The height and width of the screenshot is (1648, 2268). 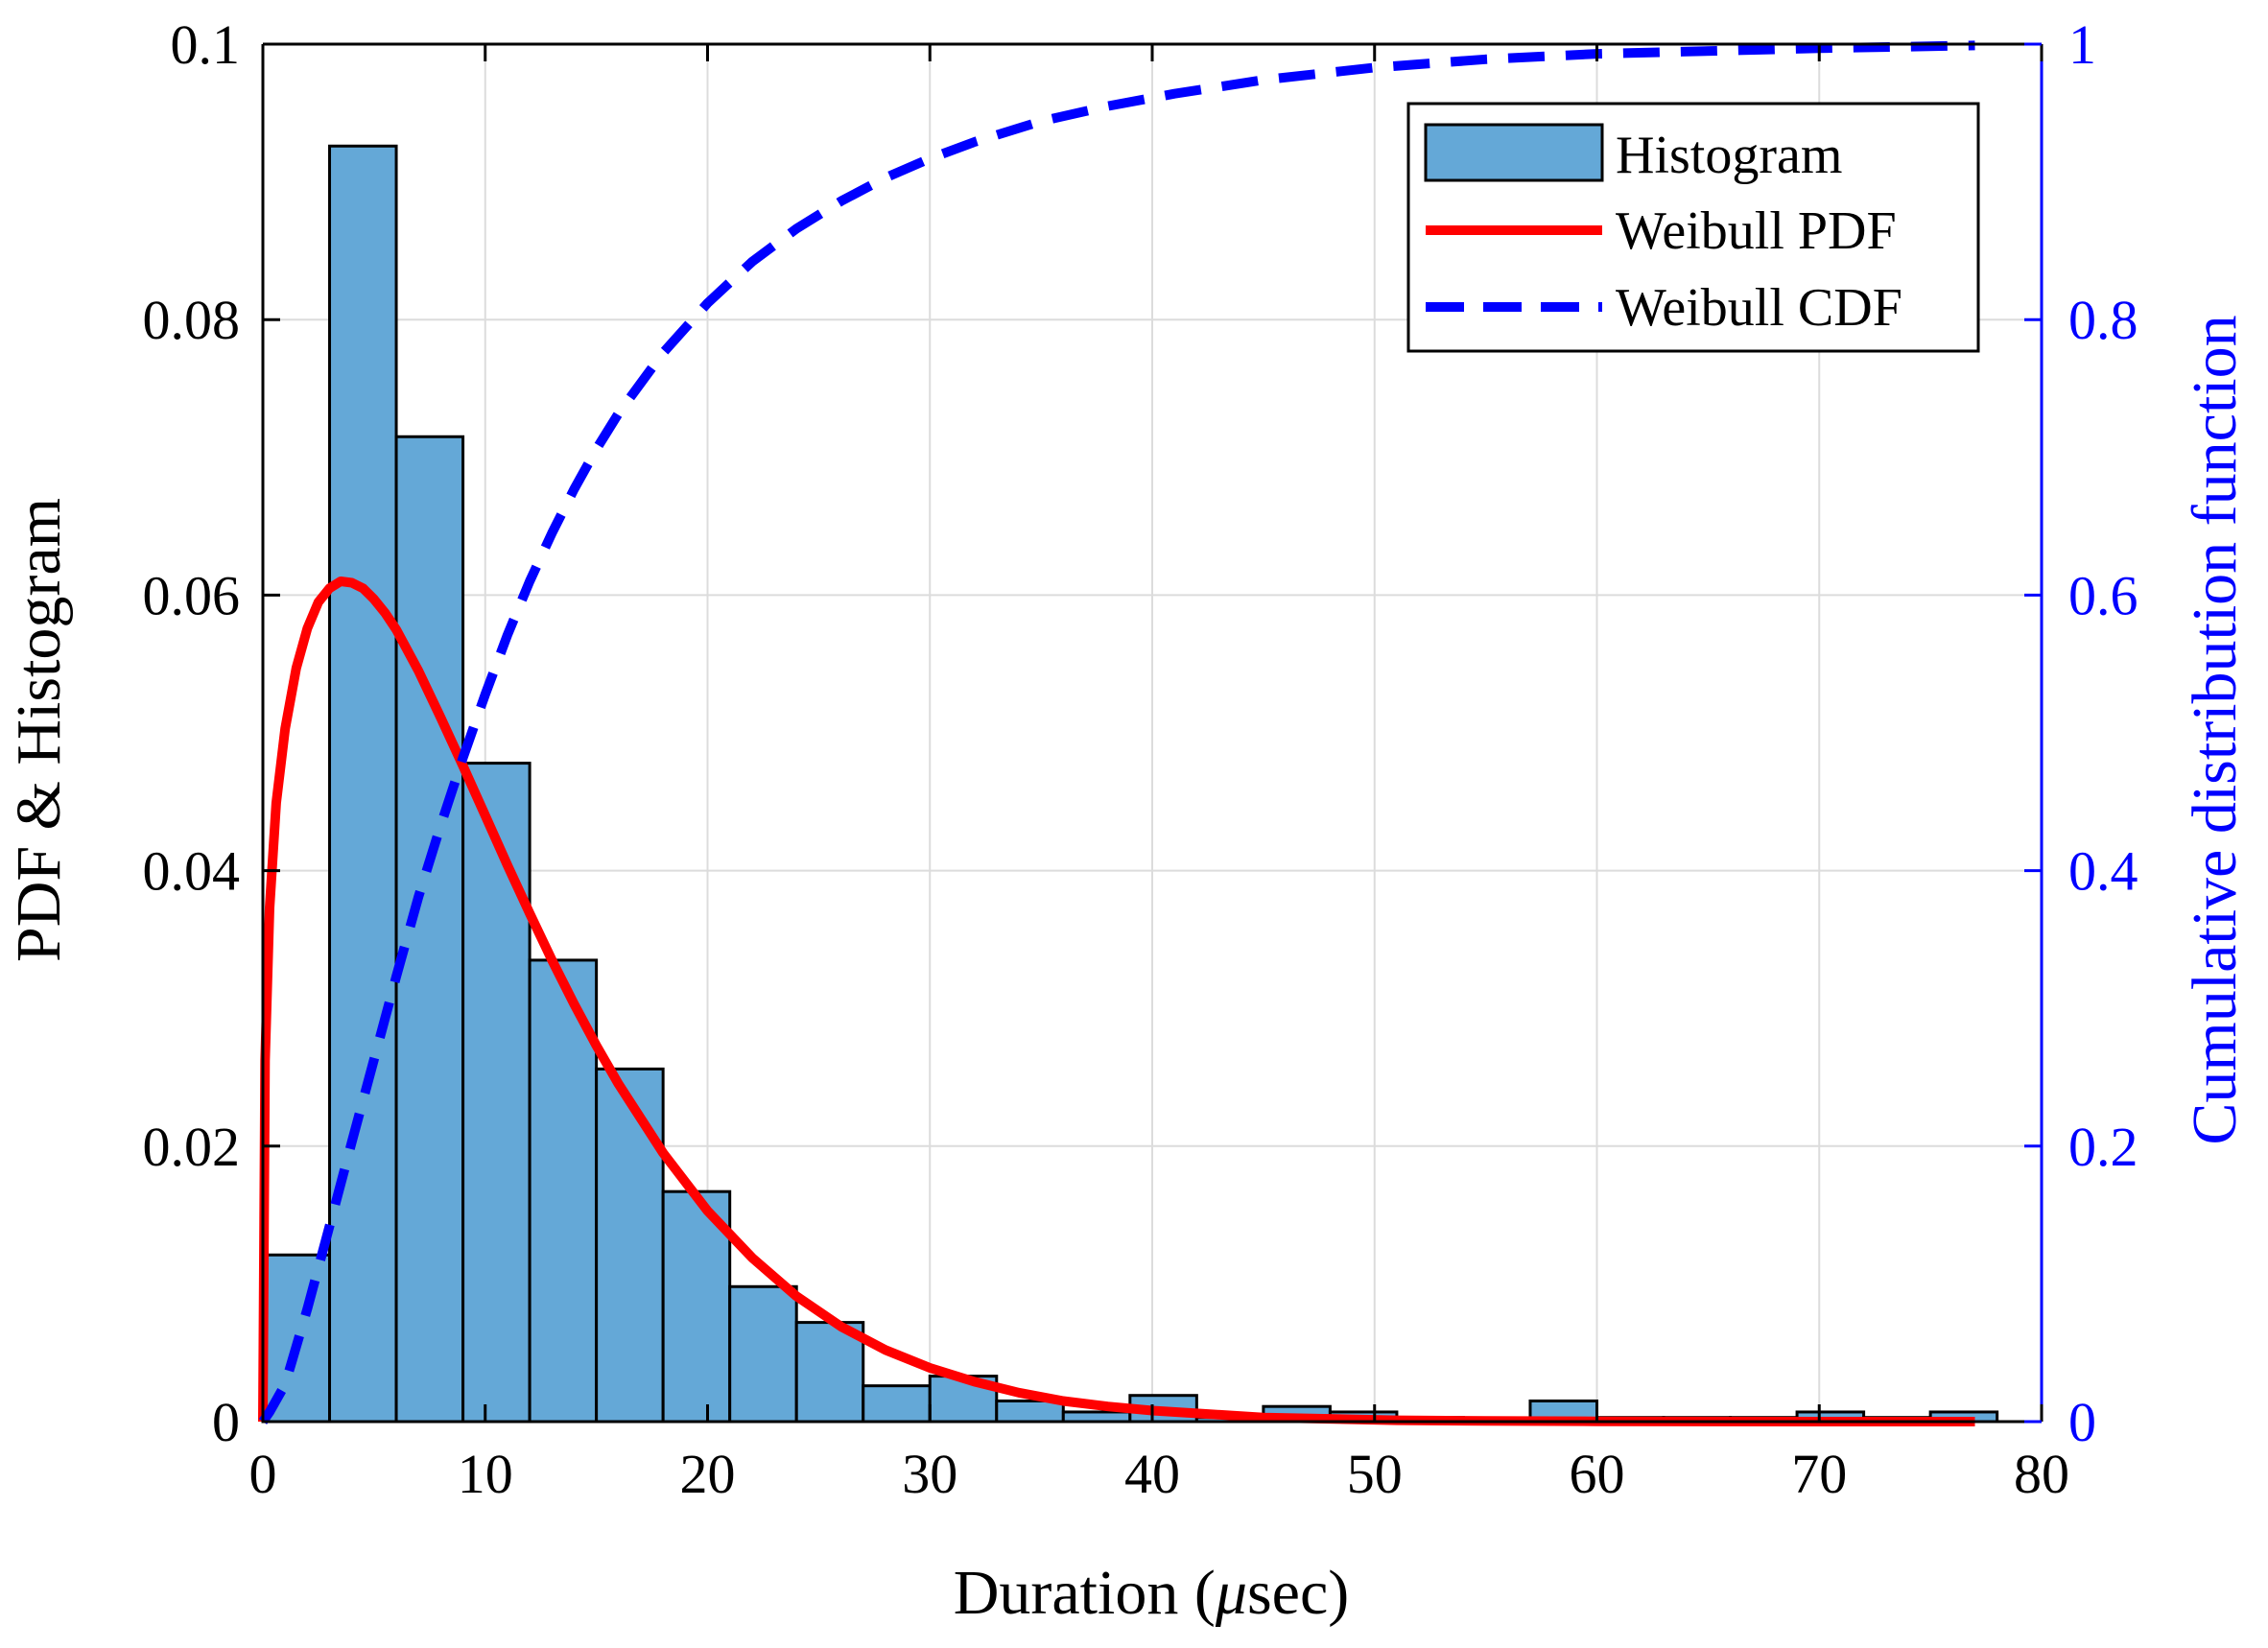 What do you see at coordinates (1729, 155) in the screenshot?
I see `legend-histogram-label: Histogram` at bounding box center [1729, 155].